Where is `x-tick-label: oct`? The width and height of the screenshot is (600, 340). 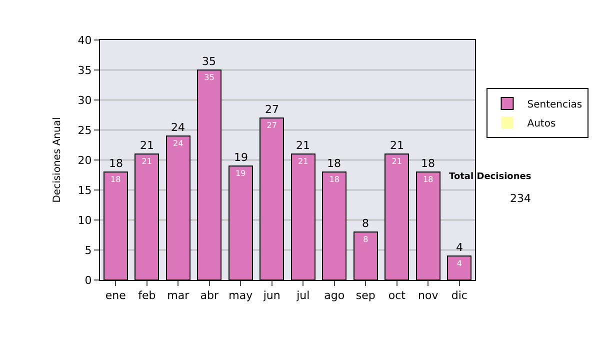
x-tick-label: oct is located at coordinates (397, 295).